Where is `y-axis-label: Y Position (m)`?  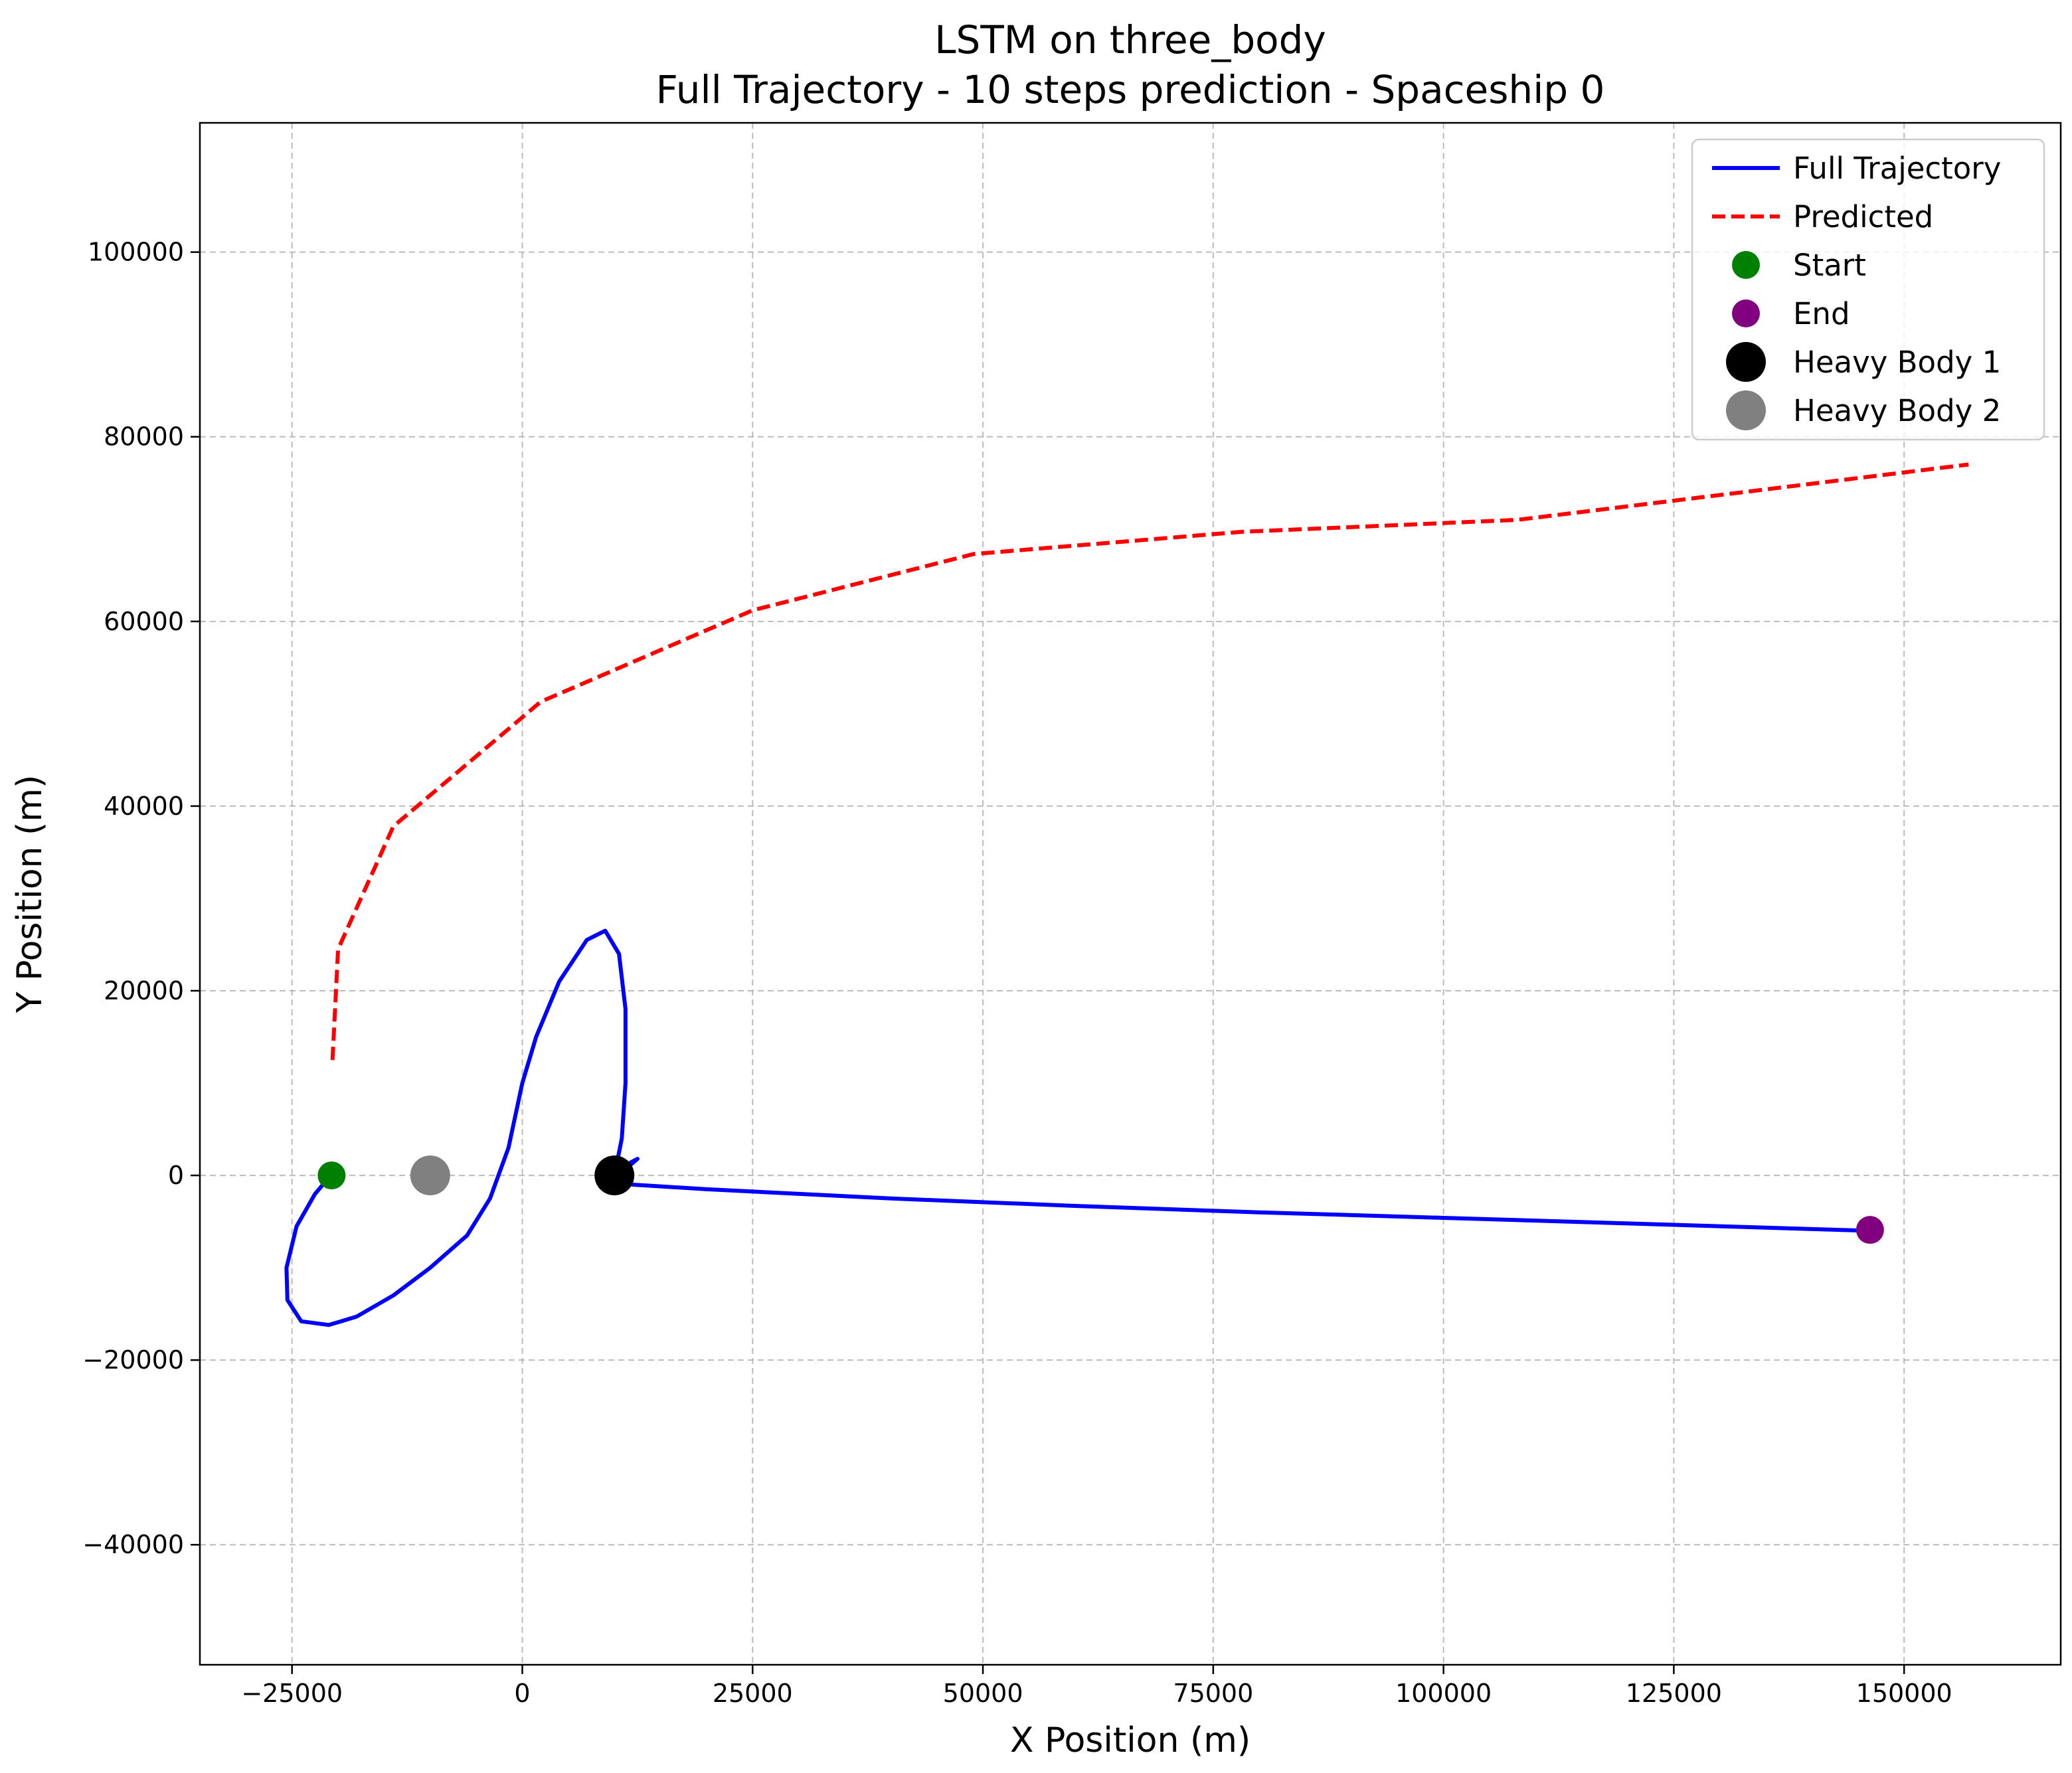
y-axis-label: Y Position (m) is located at coordinates (30, 894).